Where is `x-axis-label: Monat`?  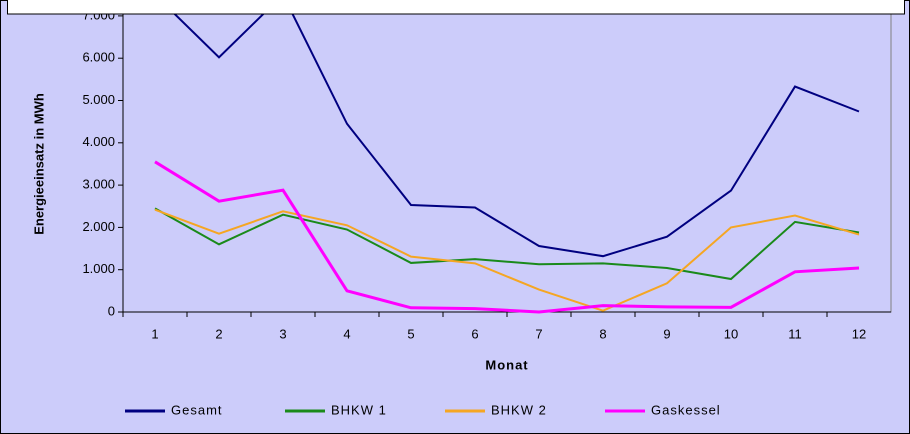 x-axis-label: Monat is located at coordinates (506, 364).